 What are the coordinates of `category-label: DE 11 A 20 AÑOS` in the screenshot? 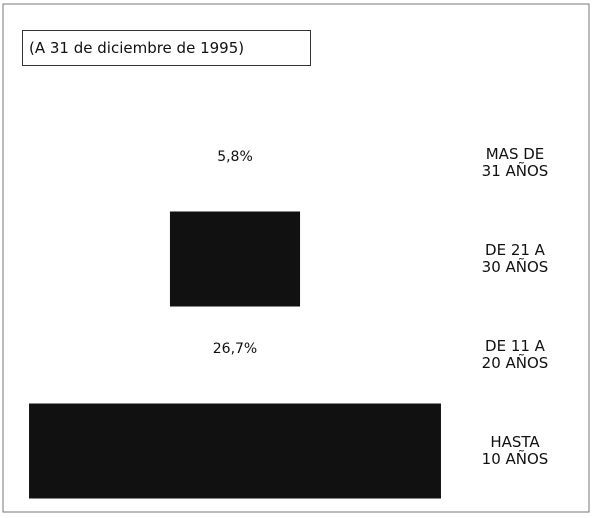 It's located at (515, 354).